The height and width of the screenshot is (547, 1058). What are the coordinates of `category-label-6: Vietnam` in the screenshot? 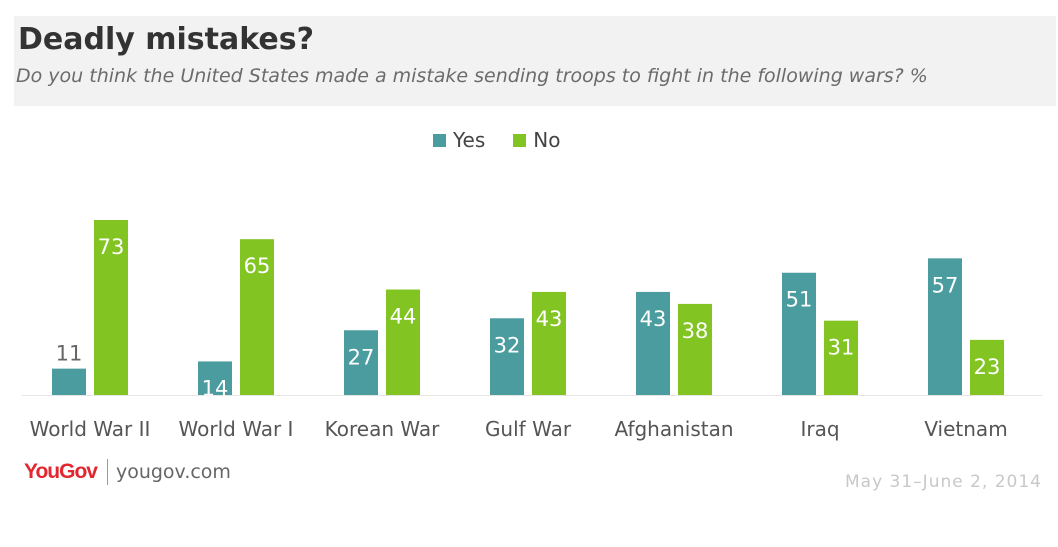 It's located at (965, 429).